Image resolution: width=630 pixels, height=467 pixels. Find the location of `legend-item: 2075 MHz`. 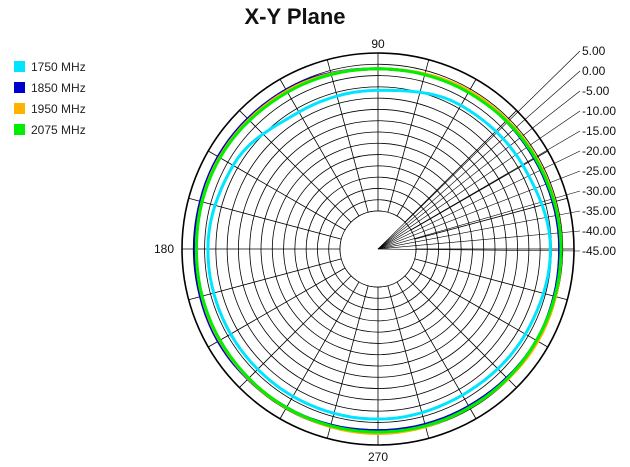

legend-item: 2075 MHz is located at coordinates (50, 129).